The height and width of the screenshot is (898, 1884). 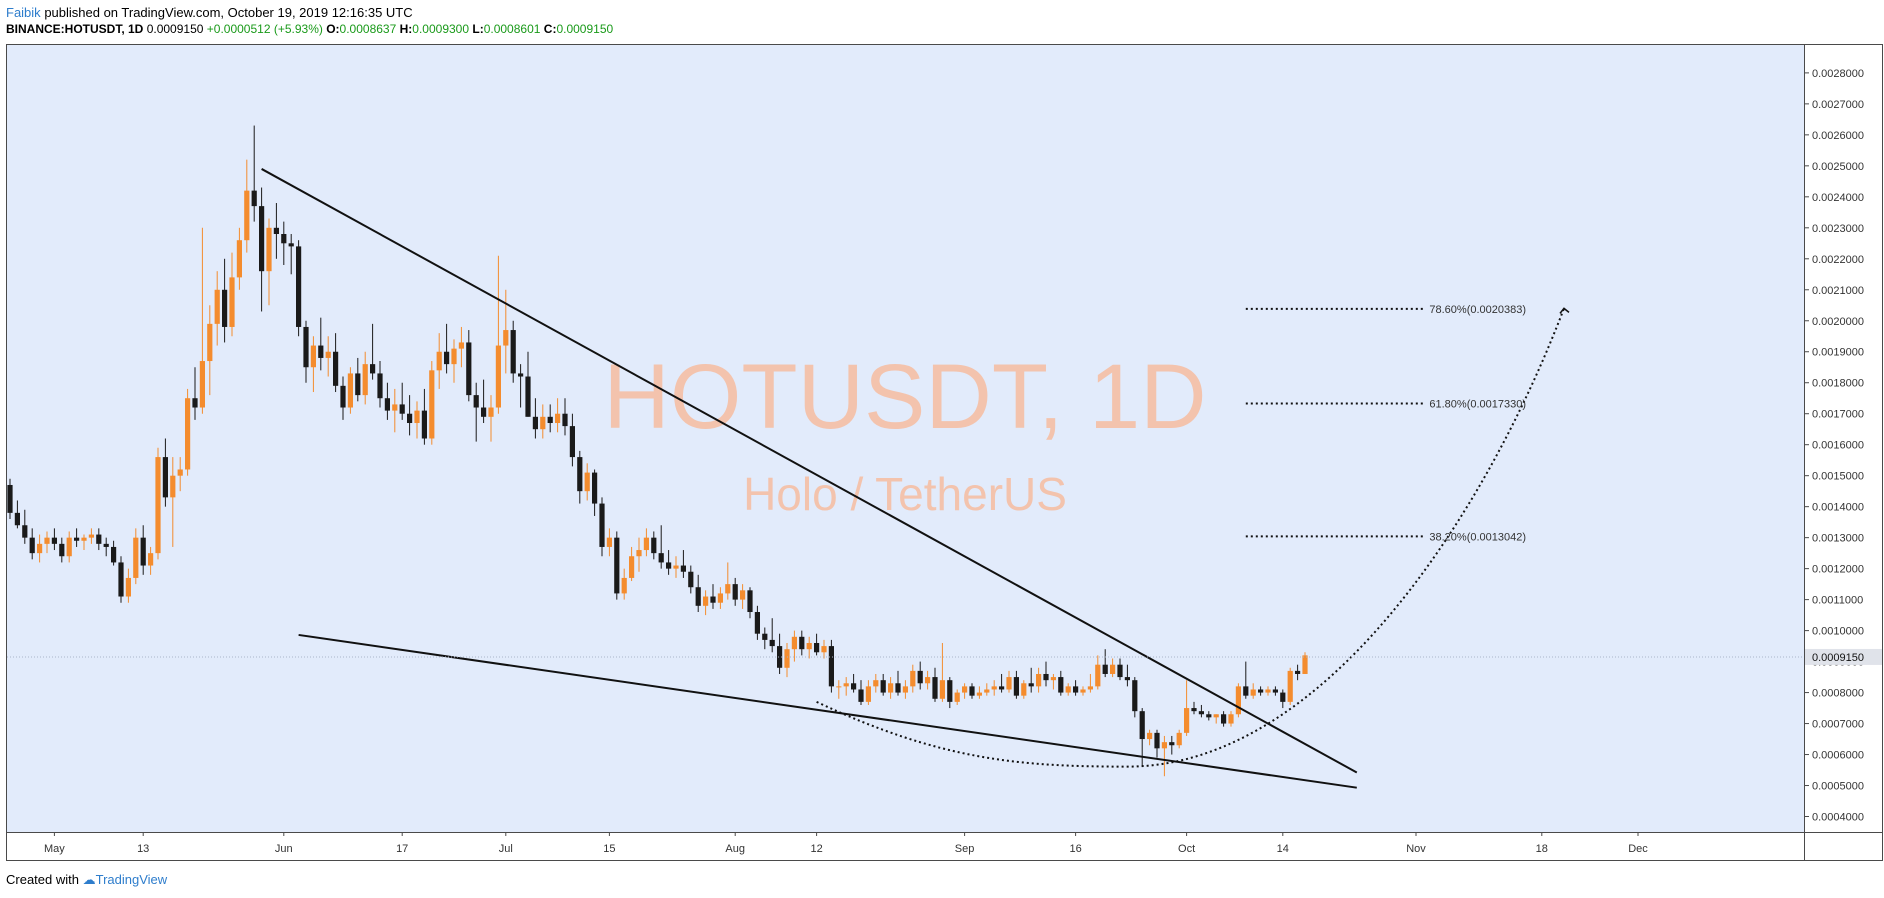 I want to click on y-tick-label: 0.0022000, so click(x=1838, y=260).